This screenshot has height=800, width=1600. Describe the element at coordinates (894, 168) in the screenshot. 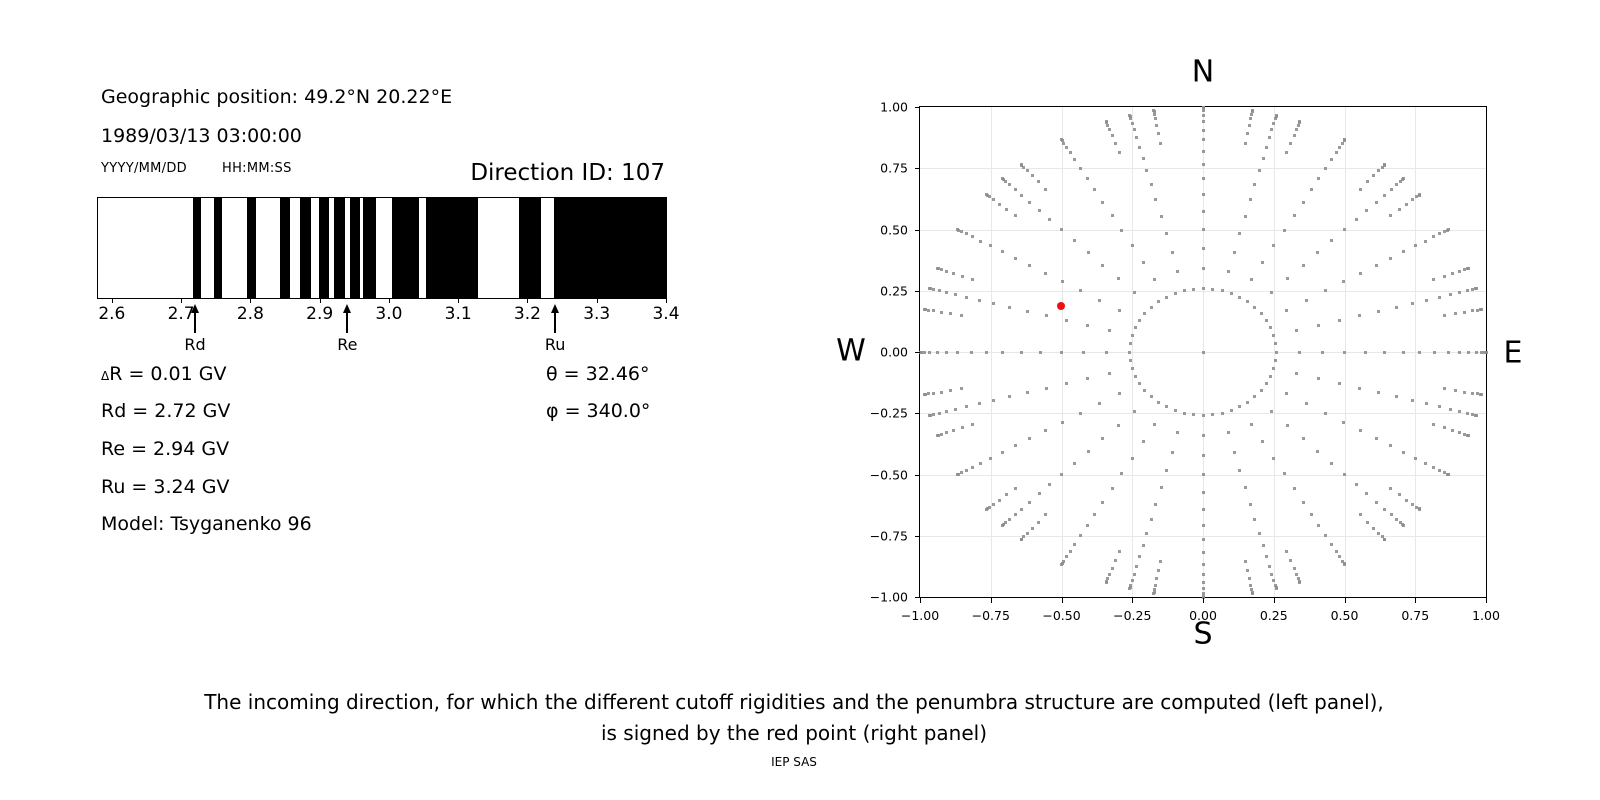

I see `direction-y-tick-label: 0.75` at that location.